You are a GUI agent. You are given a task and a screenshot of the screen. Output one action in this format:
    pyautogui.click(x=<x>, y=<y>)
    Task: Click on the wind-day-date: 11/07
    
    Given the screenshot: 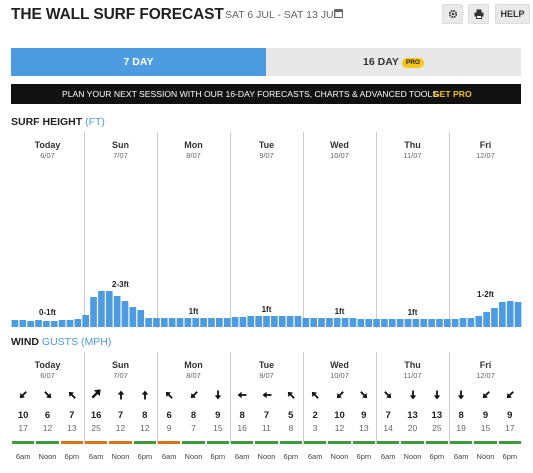 What is the action you would take?
    pyautogui.click(x=412, y=375)
    